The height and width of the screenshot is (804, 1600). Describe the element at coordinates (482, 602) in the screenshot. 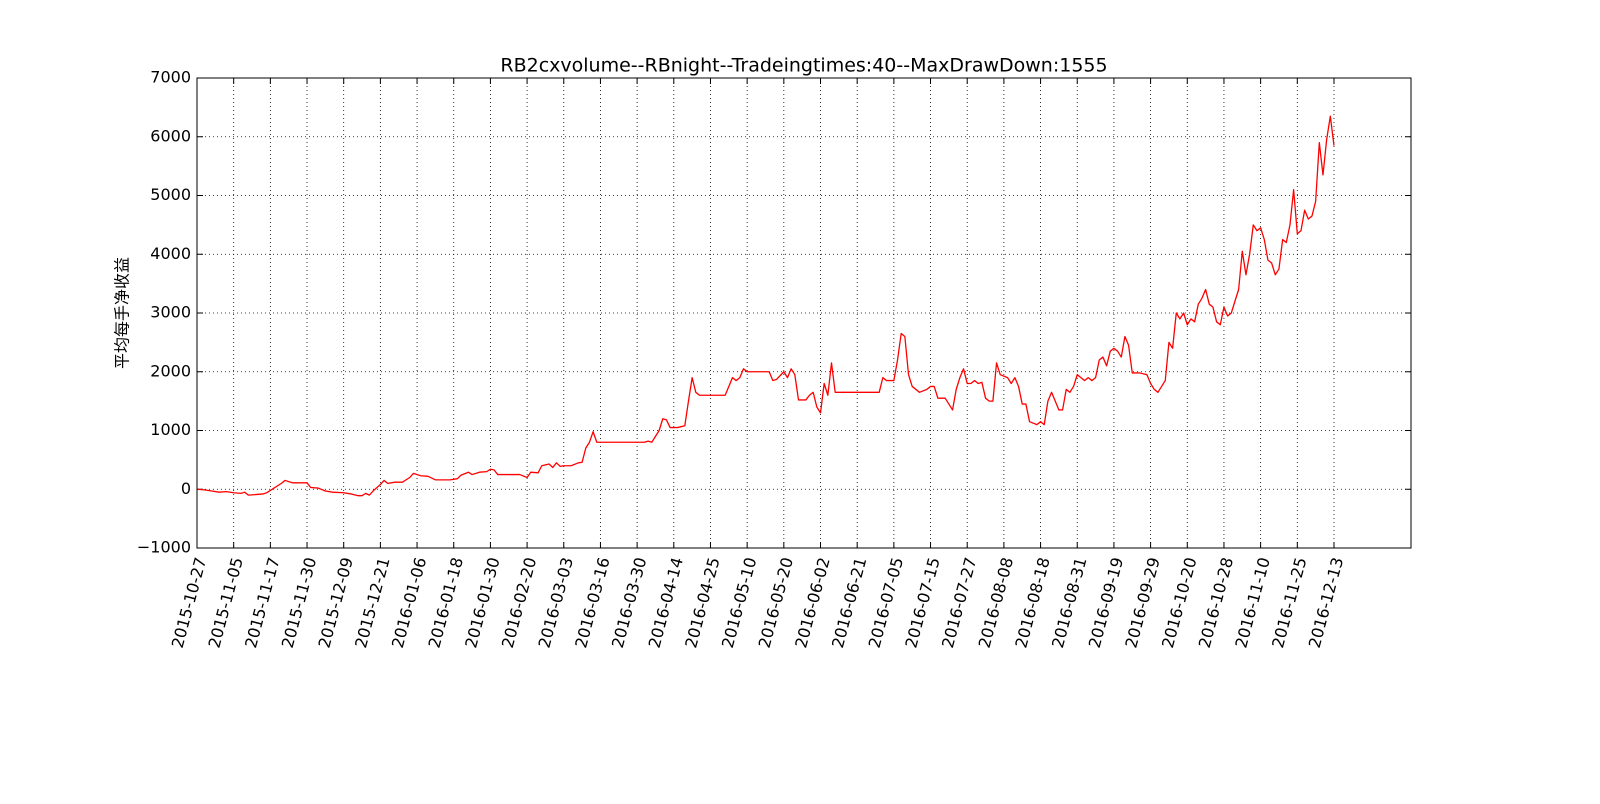

I see `x-tick-label: 2016-01-30` at that location.